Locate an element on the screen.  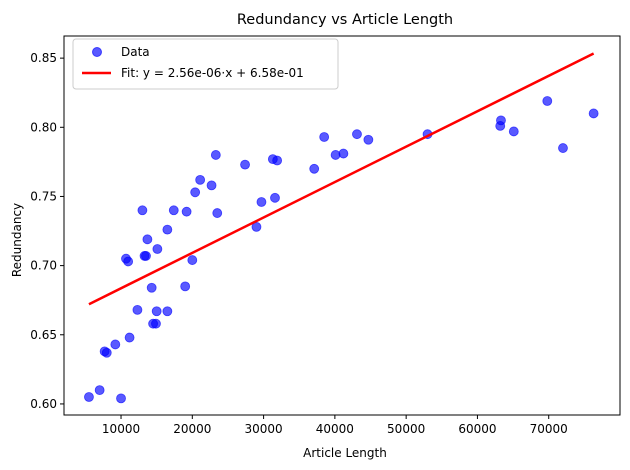
x-tick-label: 40000 is located at coordinates (335, 429).